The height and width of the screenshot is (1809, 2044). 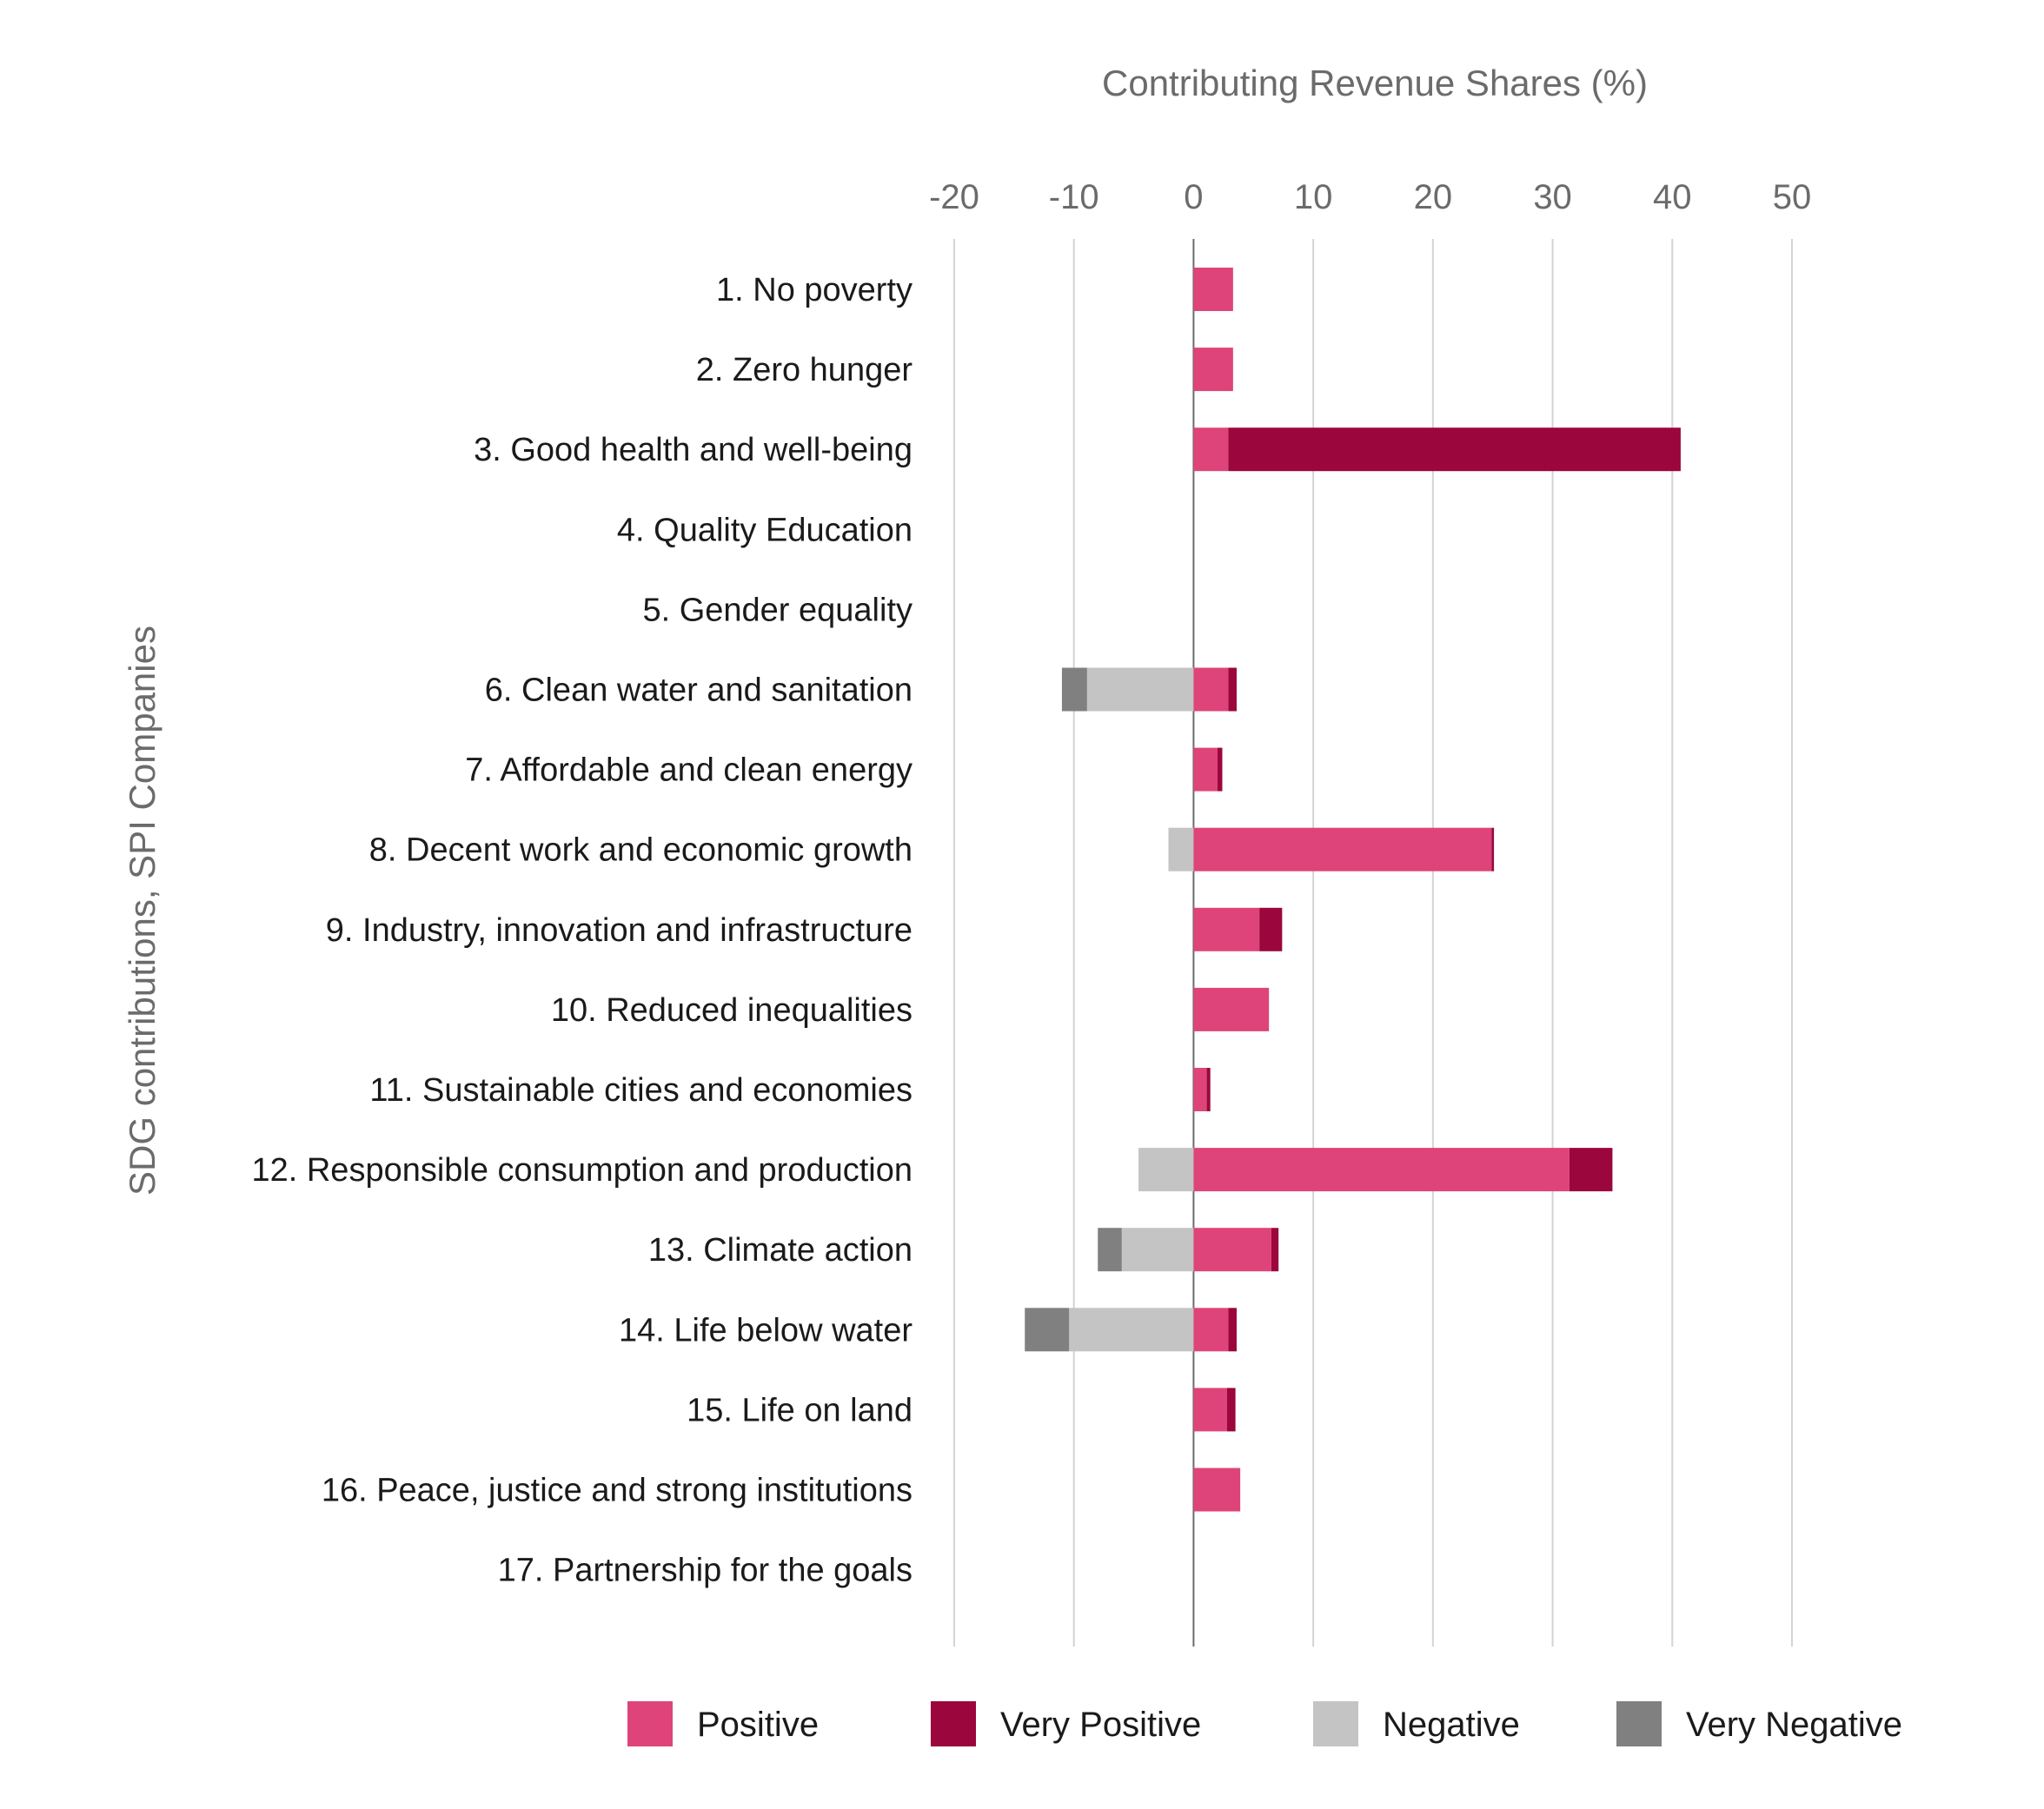 What do you see at coordinates (765, 1330) in the screenshot?
I see `category-label: 14. Life below water` at bounding box center [765, 1330].